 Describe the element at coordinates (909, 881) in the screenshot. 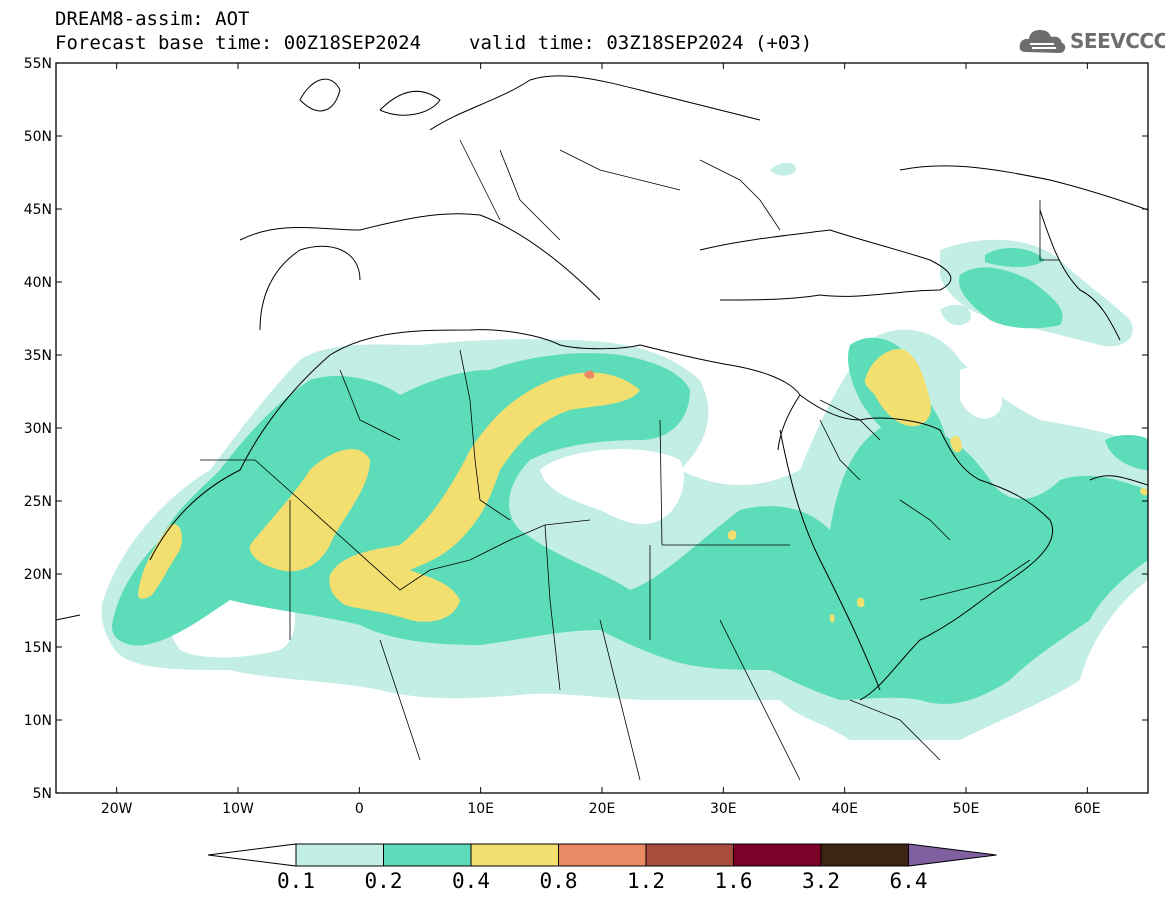

I see `colorbar-label: 6.4` at that location.